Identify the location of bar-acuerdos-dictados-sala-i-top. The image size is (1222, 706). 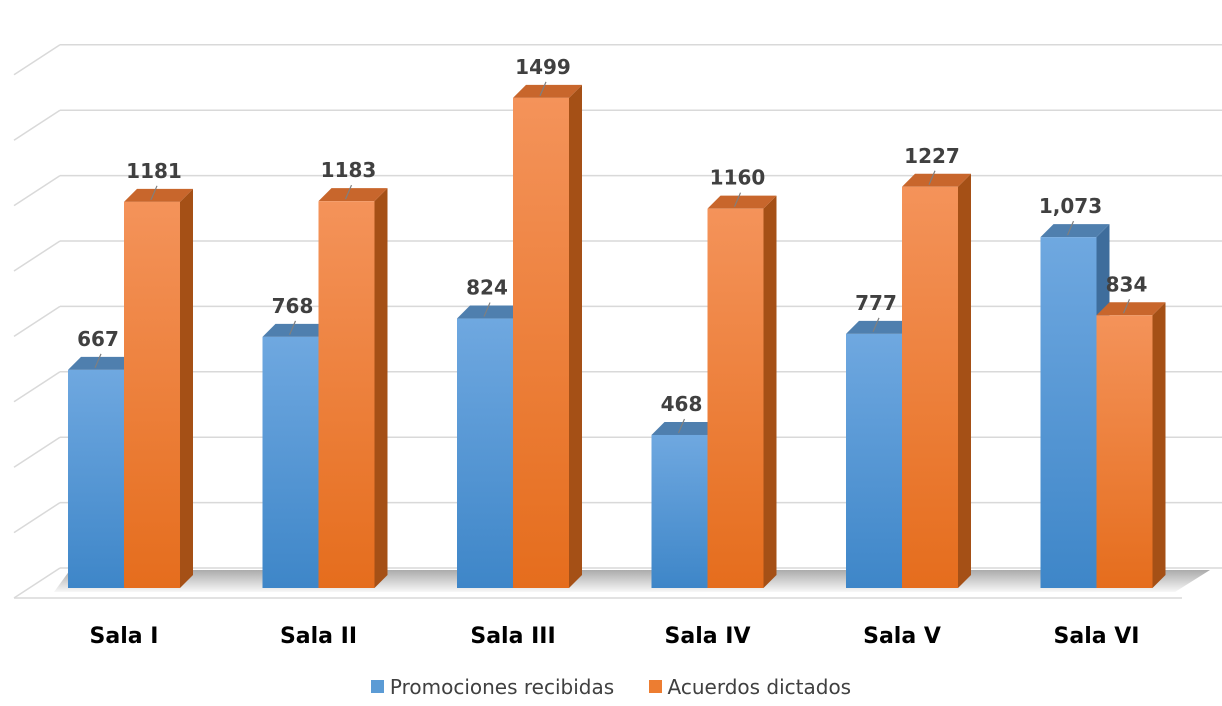
(158, 195).